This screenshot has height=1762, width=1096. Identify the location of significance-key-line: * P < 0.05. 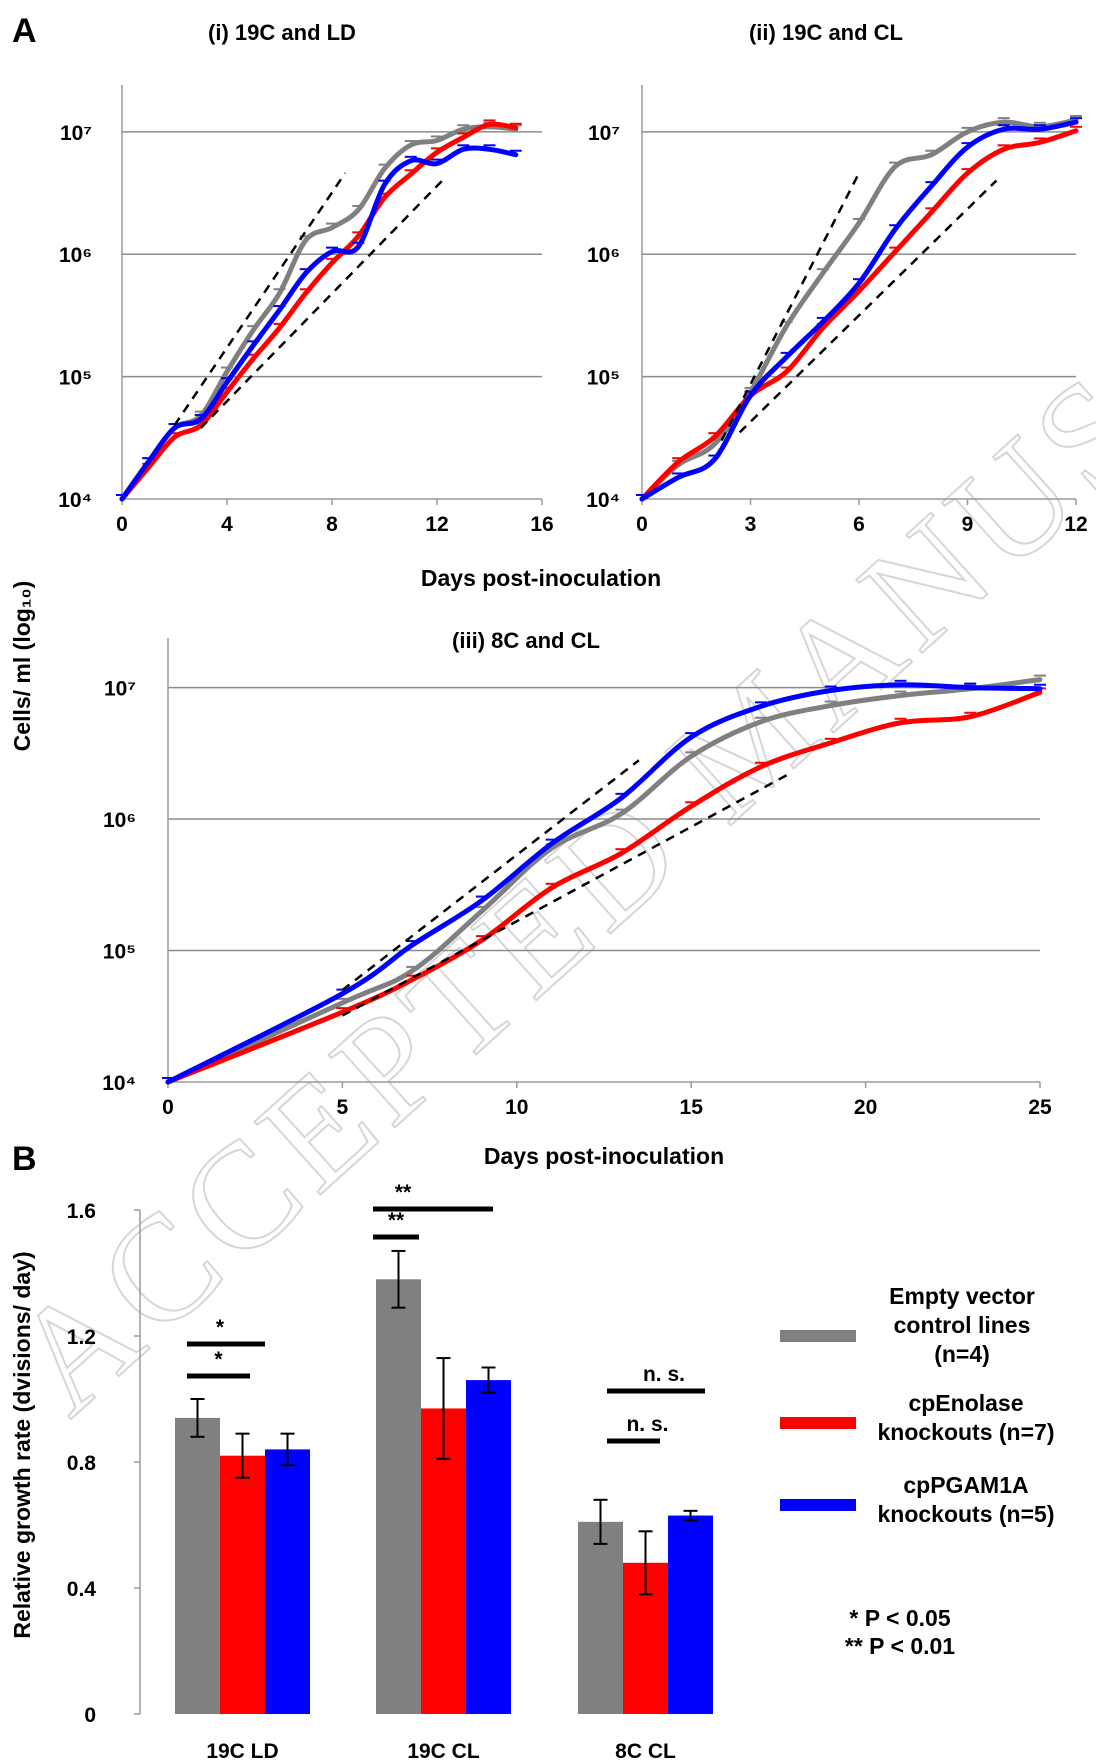
(899, 1618).